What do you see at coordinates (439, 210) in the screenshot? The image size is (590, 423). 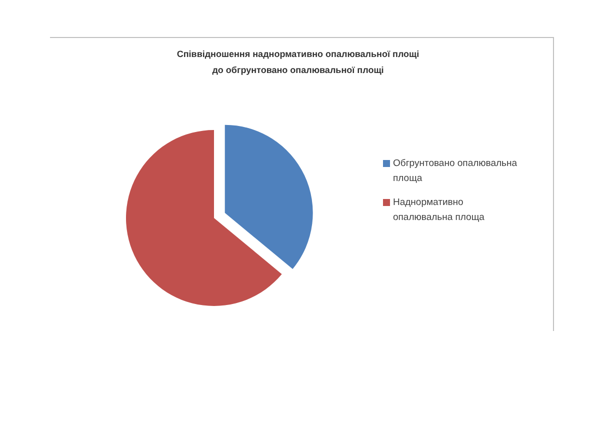 I see `legend-label: Наднормативно опалювальна площа` at bounding box center [439, 210].